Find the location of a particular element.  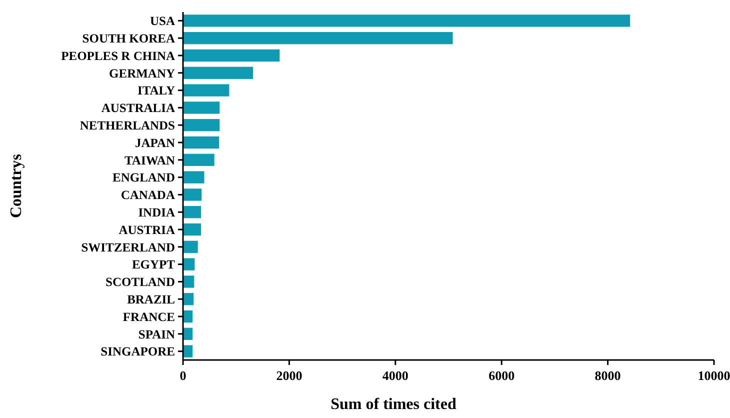

y-tick-label: AUSTRIA is located at coordinates (146, 229).